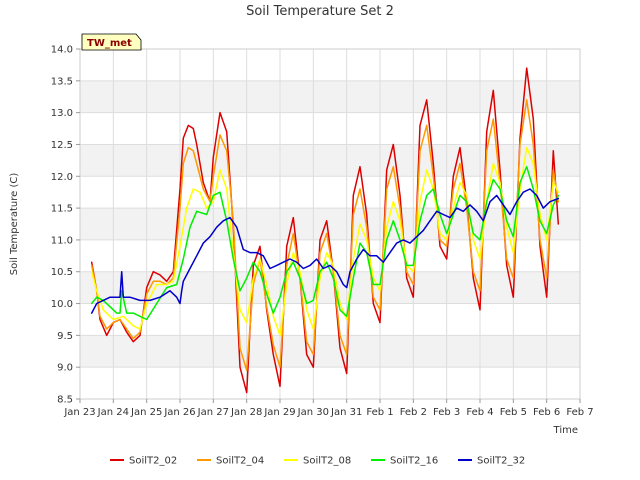 Image resolution: width=640 pixels, height=480 pixels. What do you see at coordinates (65, 336) in the screenshot?
I see `y-tick-label: 9.5` at bounding box center [65, 336].